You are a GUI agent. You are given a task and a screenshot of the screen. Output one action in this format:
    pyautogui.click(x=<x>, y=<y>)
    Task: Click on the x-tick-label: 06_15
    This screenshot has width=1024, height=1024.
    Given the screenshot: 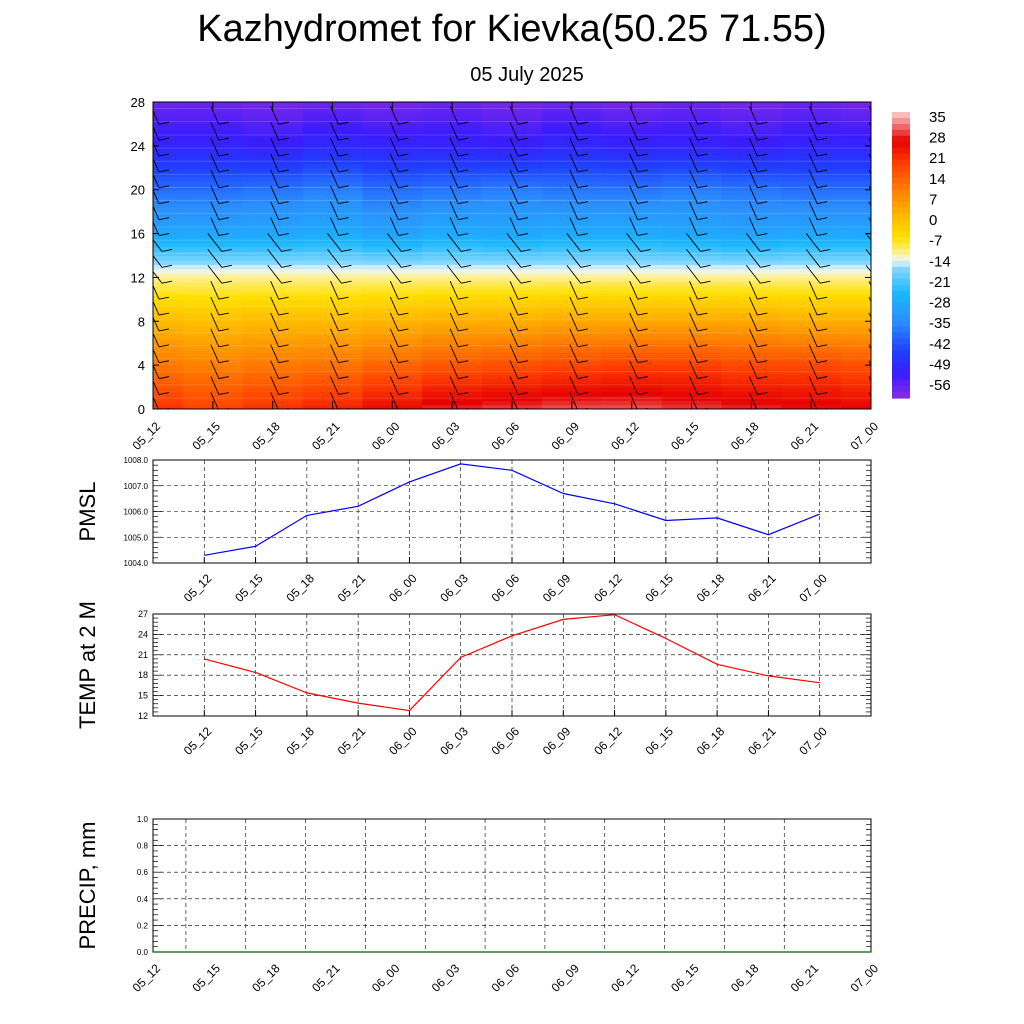 What is the action you would take?
    pyautogui.click(x=659, y=741)
    